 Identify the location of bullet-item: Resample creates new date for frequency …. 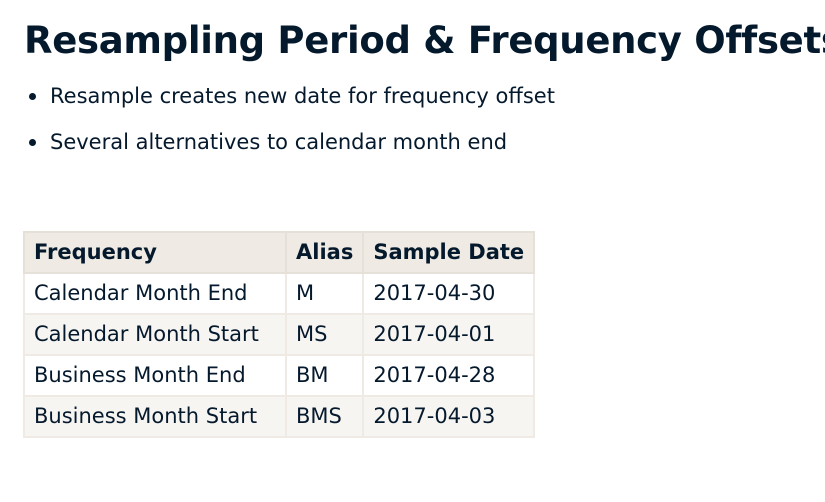
(289, 96).